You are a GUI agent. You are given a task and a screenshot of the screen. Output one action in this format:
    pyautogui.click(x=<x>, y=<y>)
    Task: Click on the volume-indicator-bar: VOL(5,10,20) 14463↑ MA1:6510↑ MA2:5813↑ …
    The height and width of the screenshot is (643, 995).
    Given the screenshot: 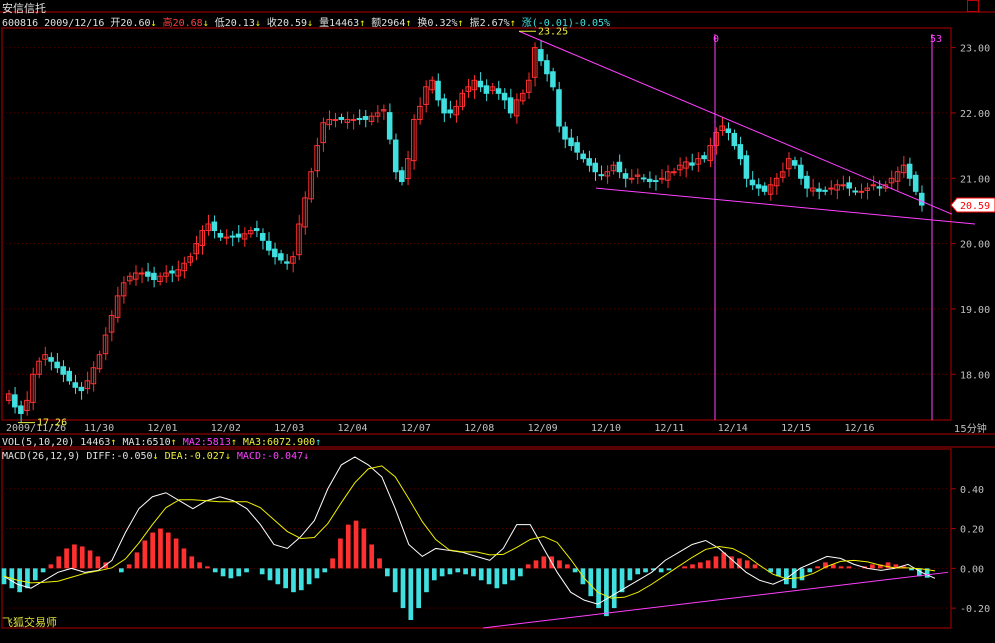 What is the action you would take?
    pyautogui.click(x=161, y=442)
    